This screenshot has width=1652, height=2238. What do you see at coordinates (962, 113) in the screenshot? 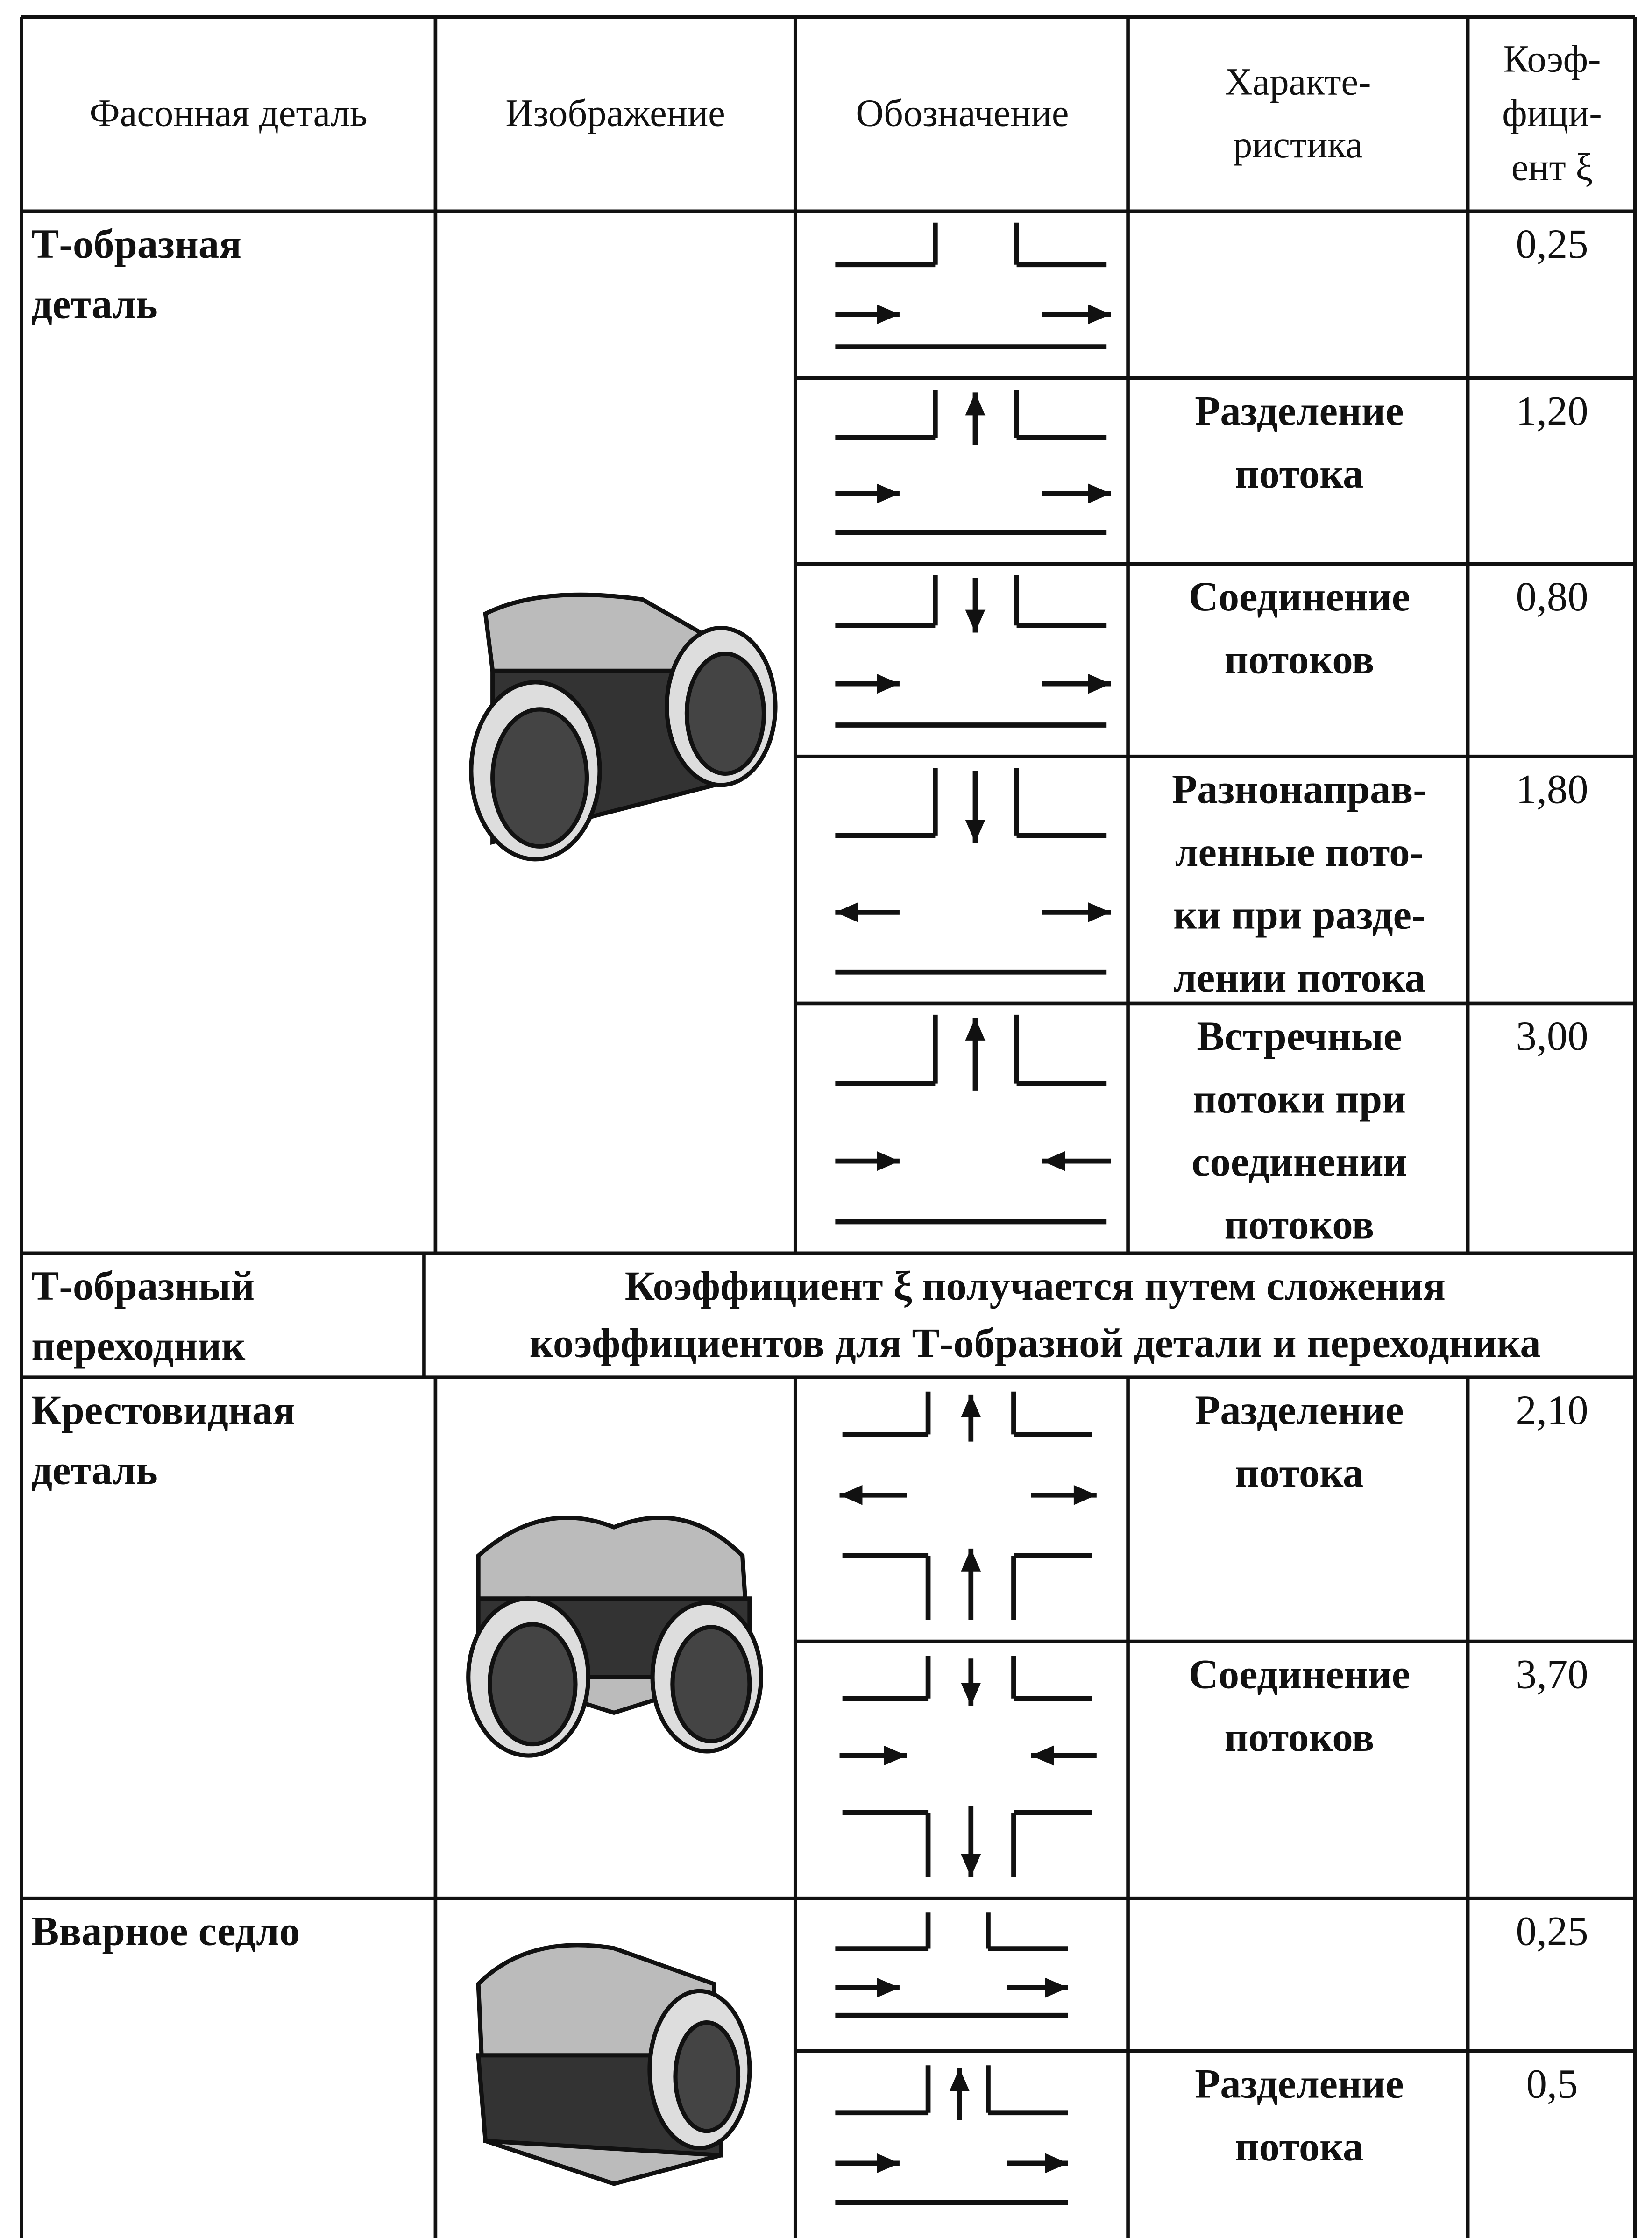
I see `header-cell: Обозначение` at bounding box center [962, 113].